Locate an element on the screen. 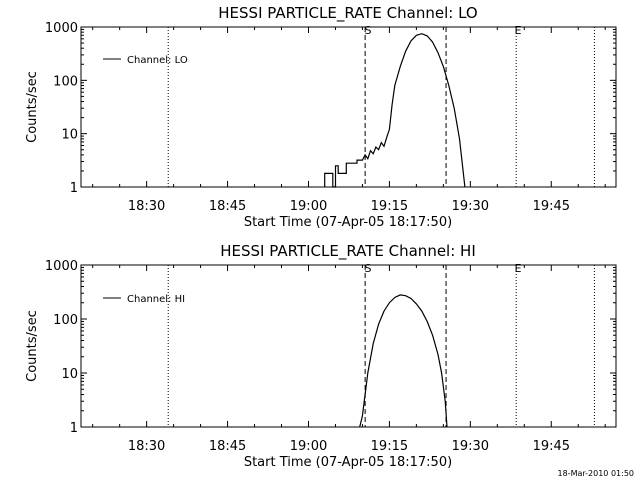 The height and width of the screenshot is (480, 640). chart-title: HESSI PARTICLE_RATE Channel: HI is located at coordinates (348, 251).